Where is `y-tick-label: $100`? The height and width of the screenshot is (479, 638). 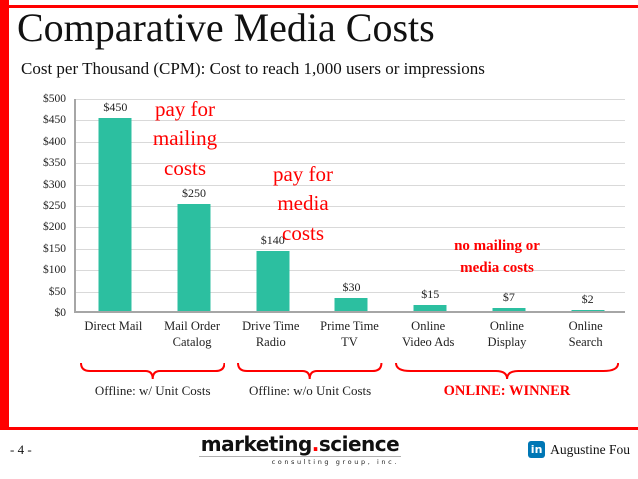 y-tick-label: $100 is located at coordinates (54, 270).